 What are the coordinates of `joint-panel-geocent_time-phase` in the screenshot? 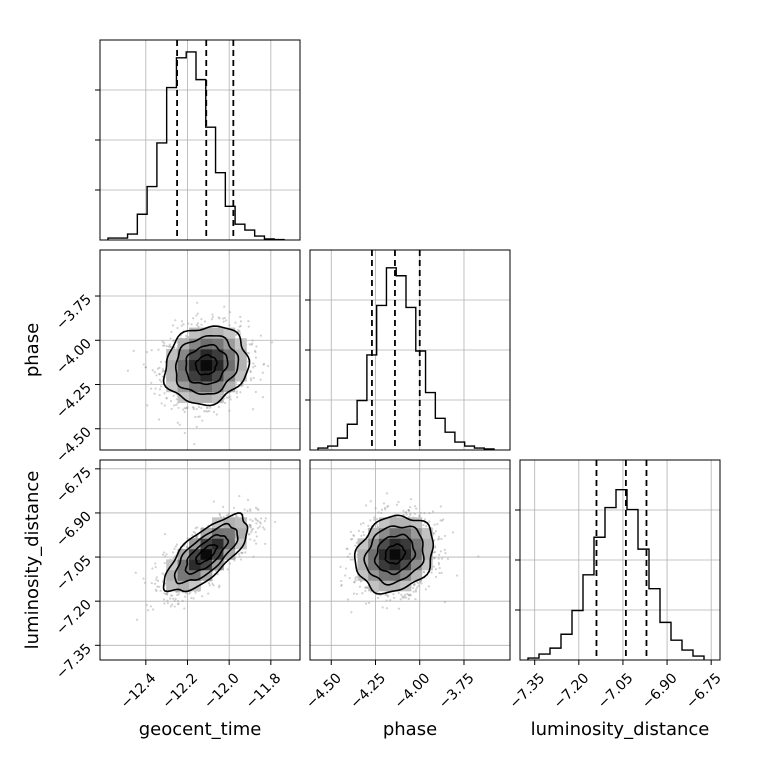 It's located at (200, 350).